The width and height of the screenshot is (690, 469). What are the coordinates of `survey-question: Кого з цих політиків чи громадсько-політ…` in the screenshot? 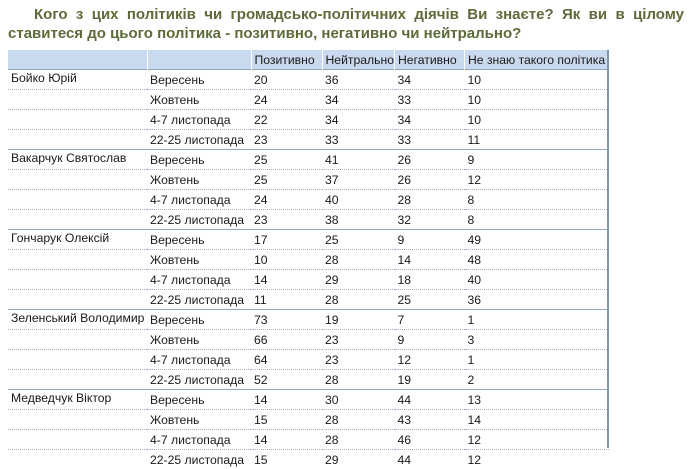 It's located at (346, 24).